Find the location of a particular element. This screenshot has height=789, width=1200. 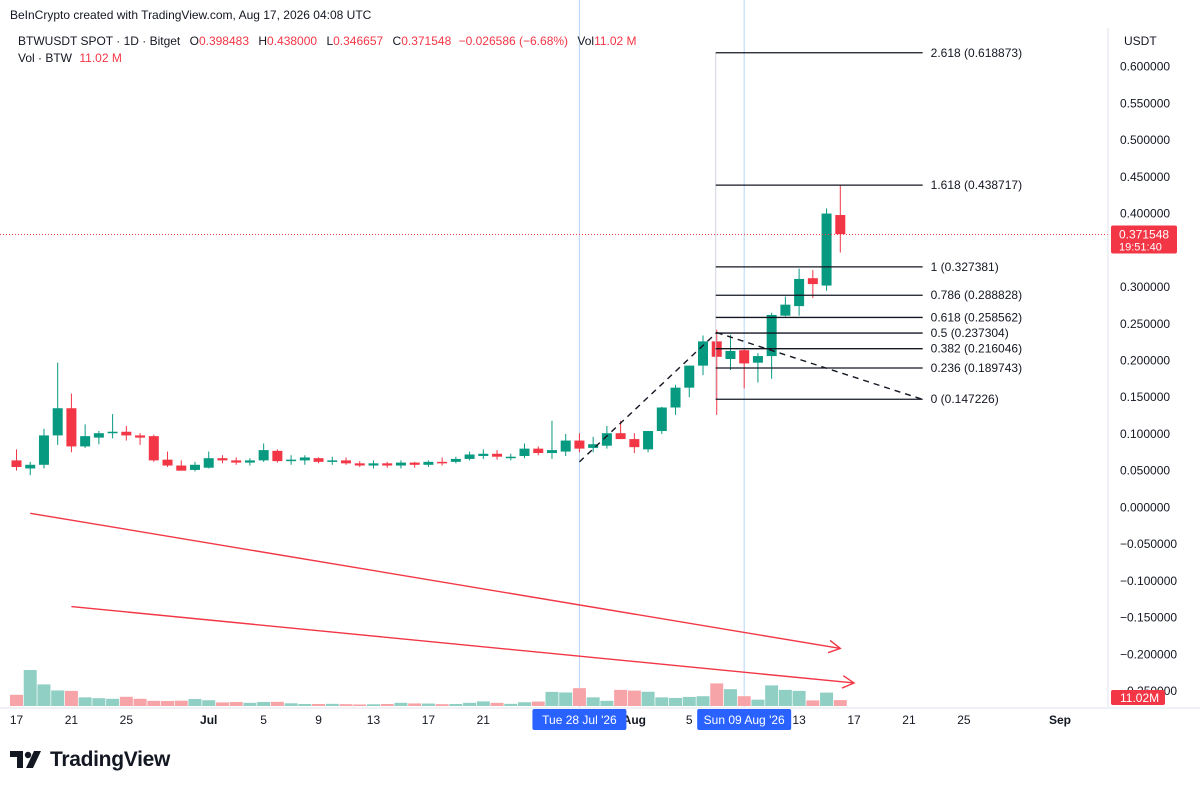

volume-indicator-value: 11.02 M is located at coordinates (100, 58).